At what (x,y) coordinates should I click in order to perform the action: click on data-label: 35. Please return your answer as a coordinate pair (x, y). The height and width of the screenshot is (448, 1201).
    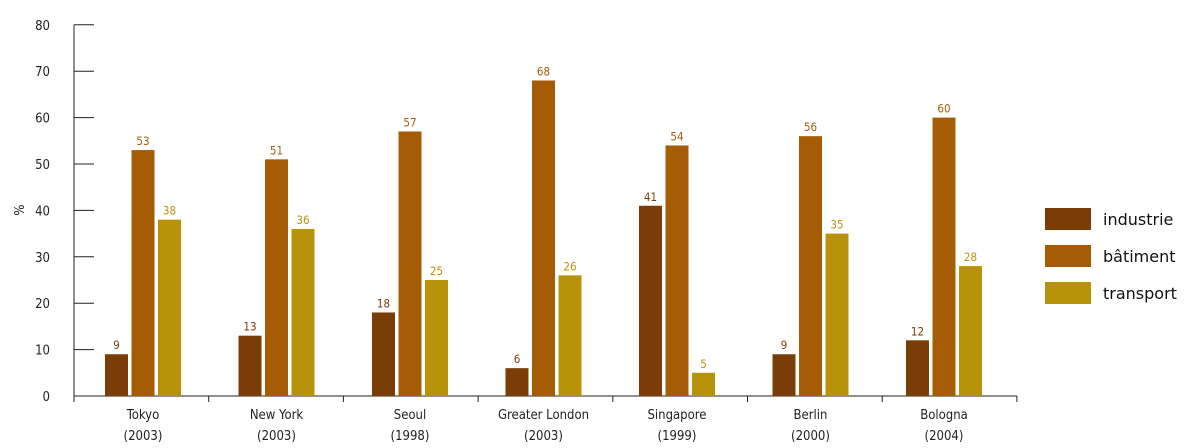
    Looking at the image, I should click on (836, 225).